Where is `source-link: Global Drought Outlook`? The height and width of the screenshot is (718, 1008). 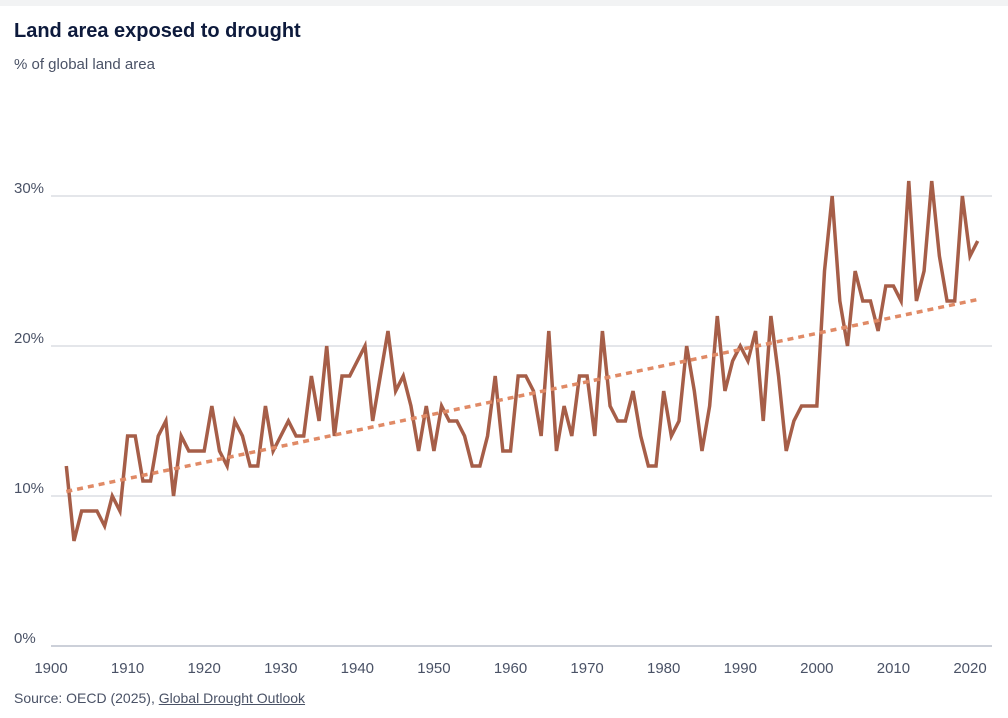 source-link: Global Drought Outlook is located at coordinates (232, 698).